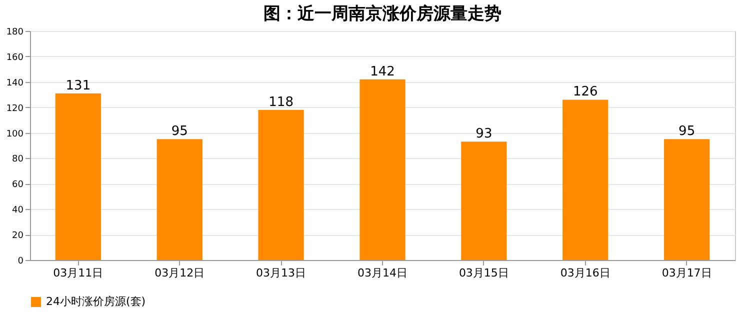 This screenshot has height=312, width=740. Describe the element at coordinates (281, 102) in the screenshot. I see `data-label: 118` at that location.